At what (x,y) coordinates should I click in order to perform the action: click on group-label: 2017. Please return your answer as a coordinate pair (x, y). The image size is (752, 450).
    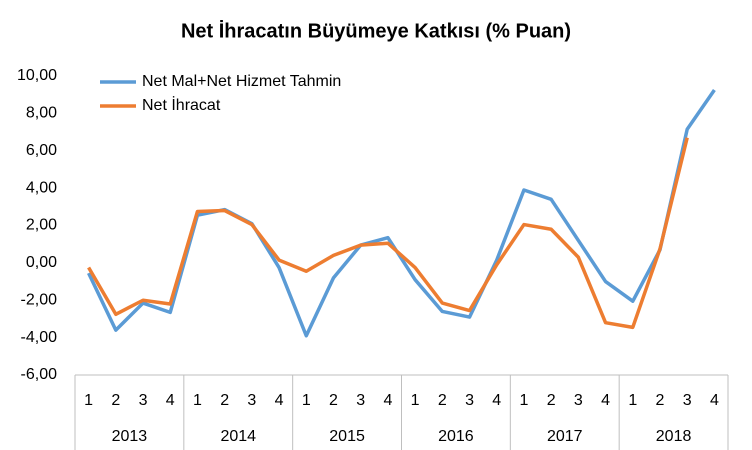
    Looking at the image, I should click on (565, 436).